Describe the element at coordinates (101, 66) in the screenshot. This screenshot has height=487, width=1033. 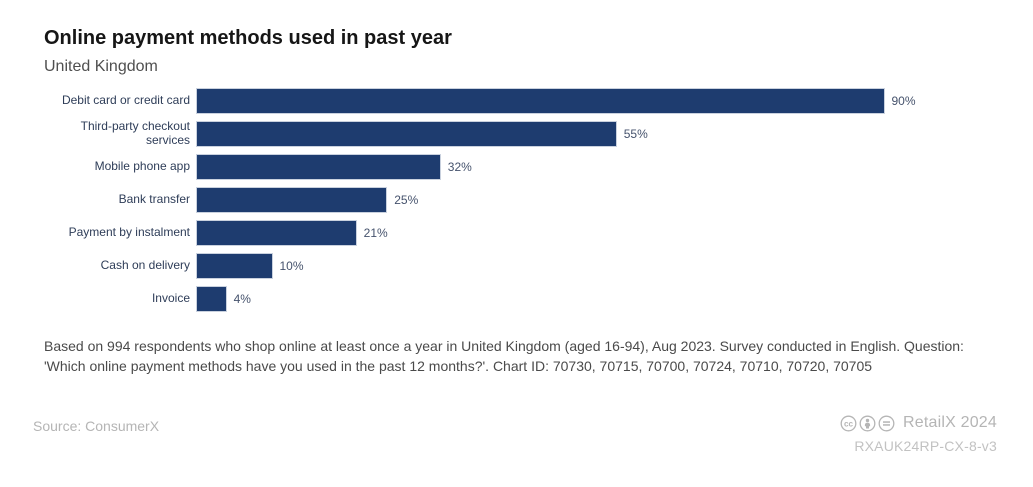
I see `page-subtitle: United Kingdom` at that location.